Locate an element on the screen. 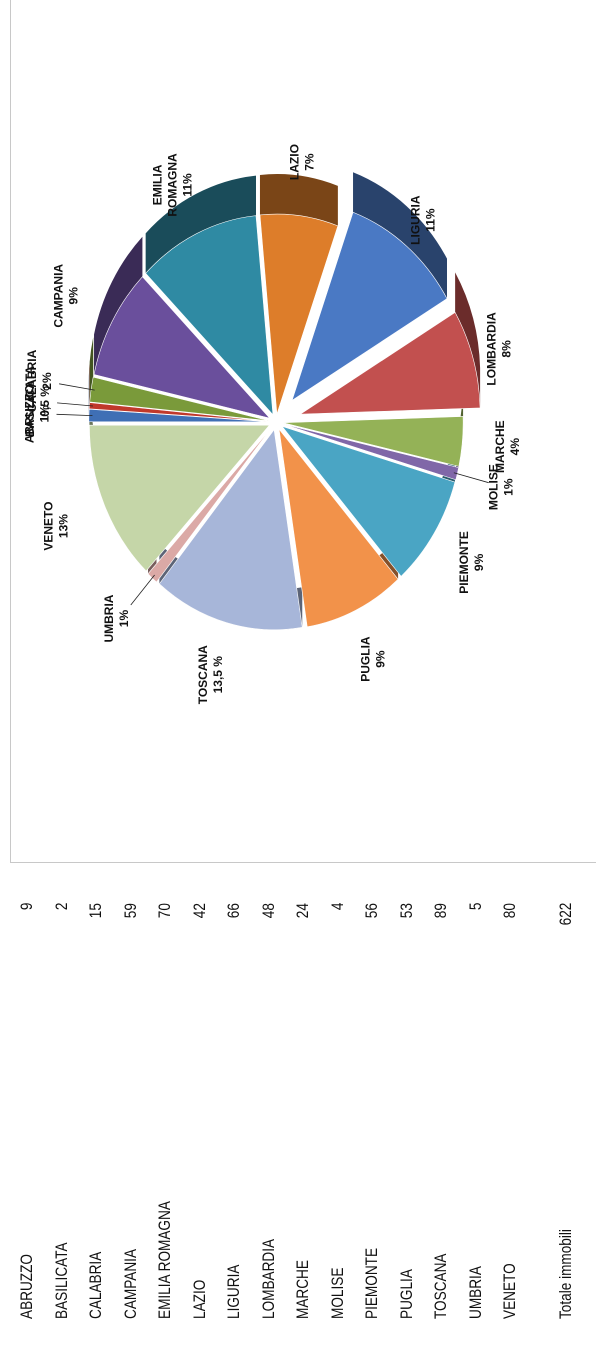 This screenshot has height=1349, width=596. table-row-value: 66 is located at coordinates (233, 911).